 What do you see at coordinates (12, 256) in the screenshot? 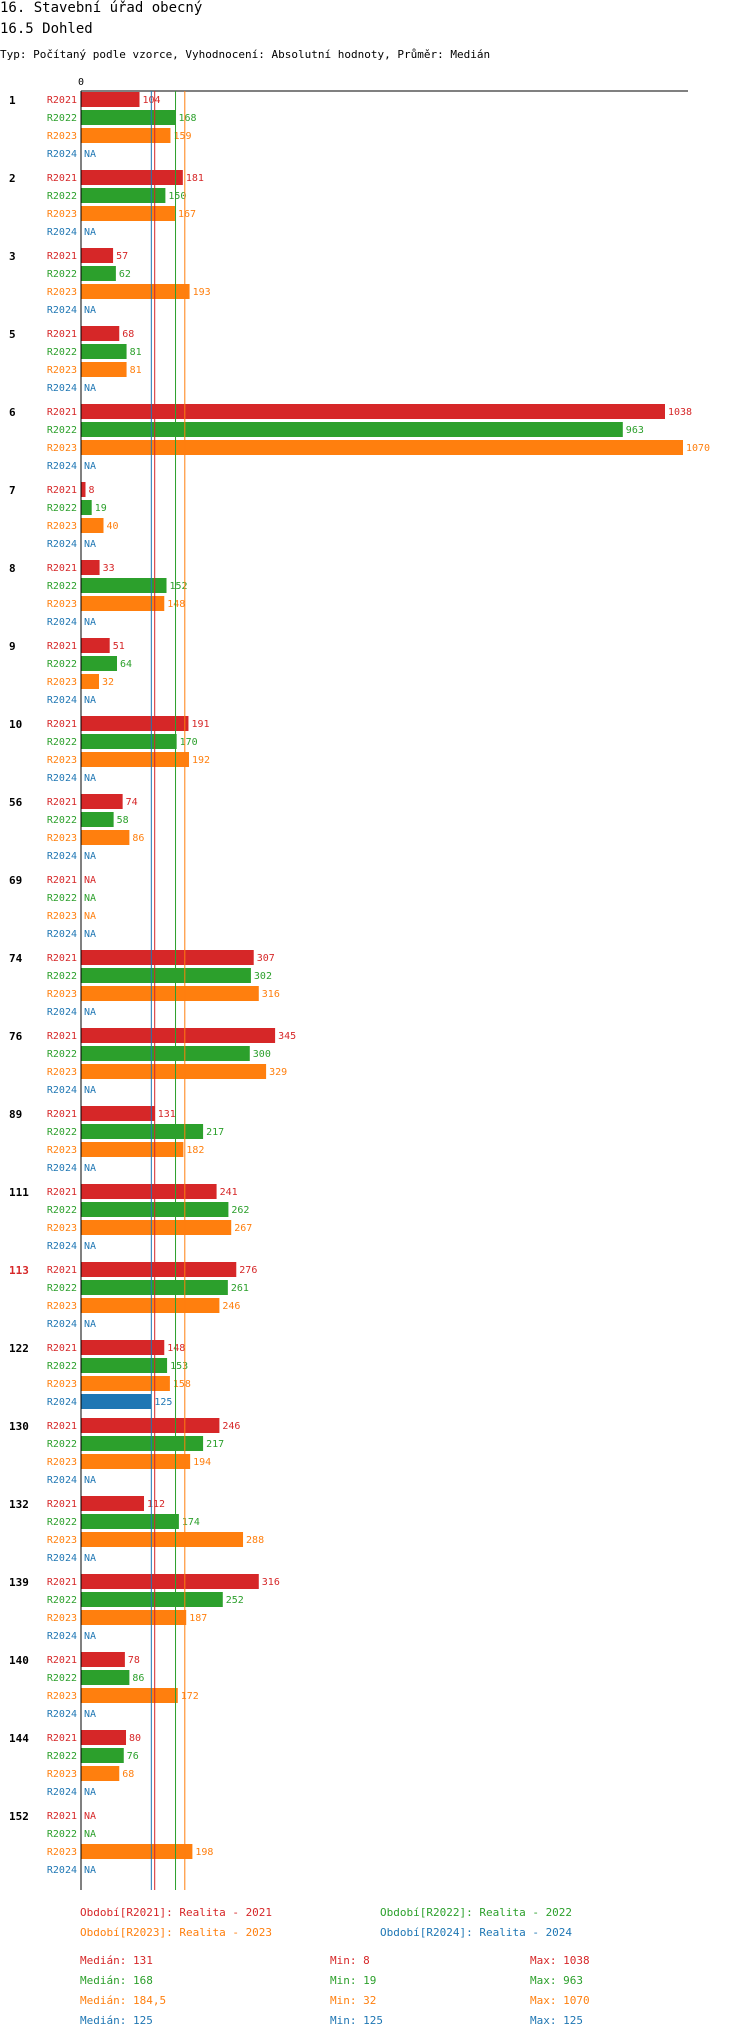
I see `group-label: 3` at bounding box center [12, 256].